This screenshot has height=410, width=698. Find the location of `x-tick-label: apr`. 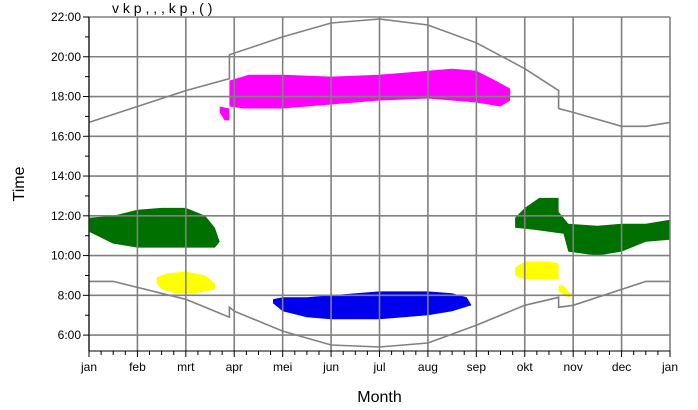

x-tick-label: apr is located at coordinates (234, 367).